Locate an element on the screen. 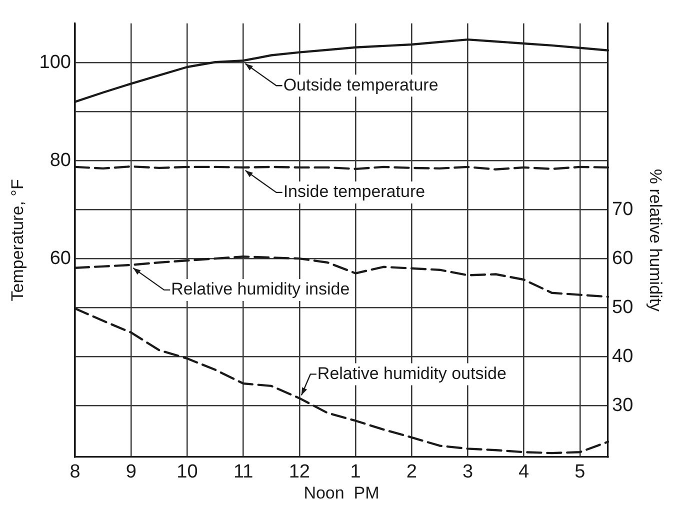 This screenshot has width=673, height=512. x-tick-label: 11 is located at coordinates (243, 472).